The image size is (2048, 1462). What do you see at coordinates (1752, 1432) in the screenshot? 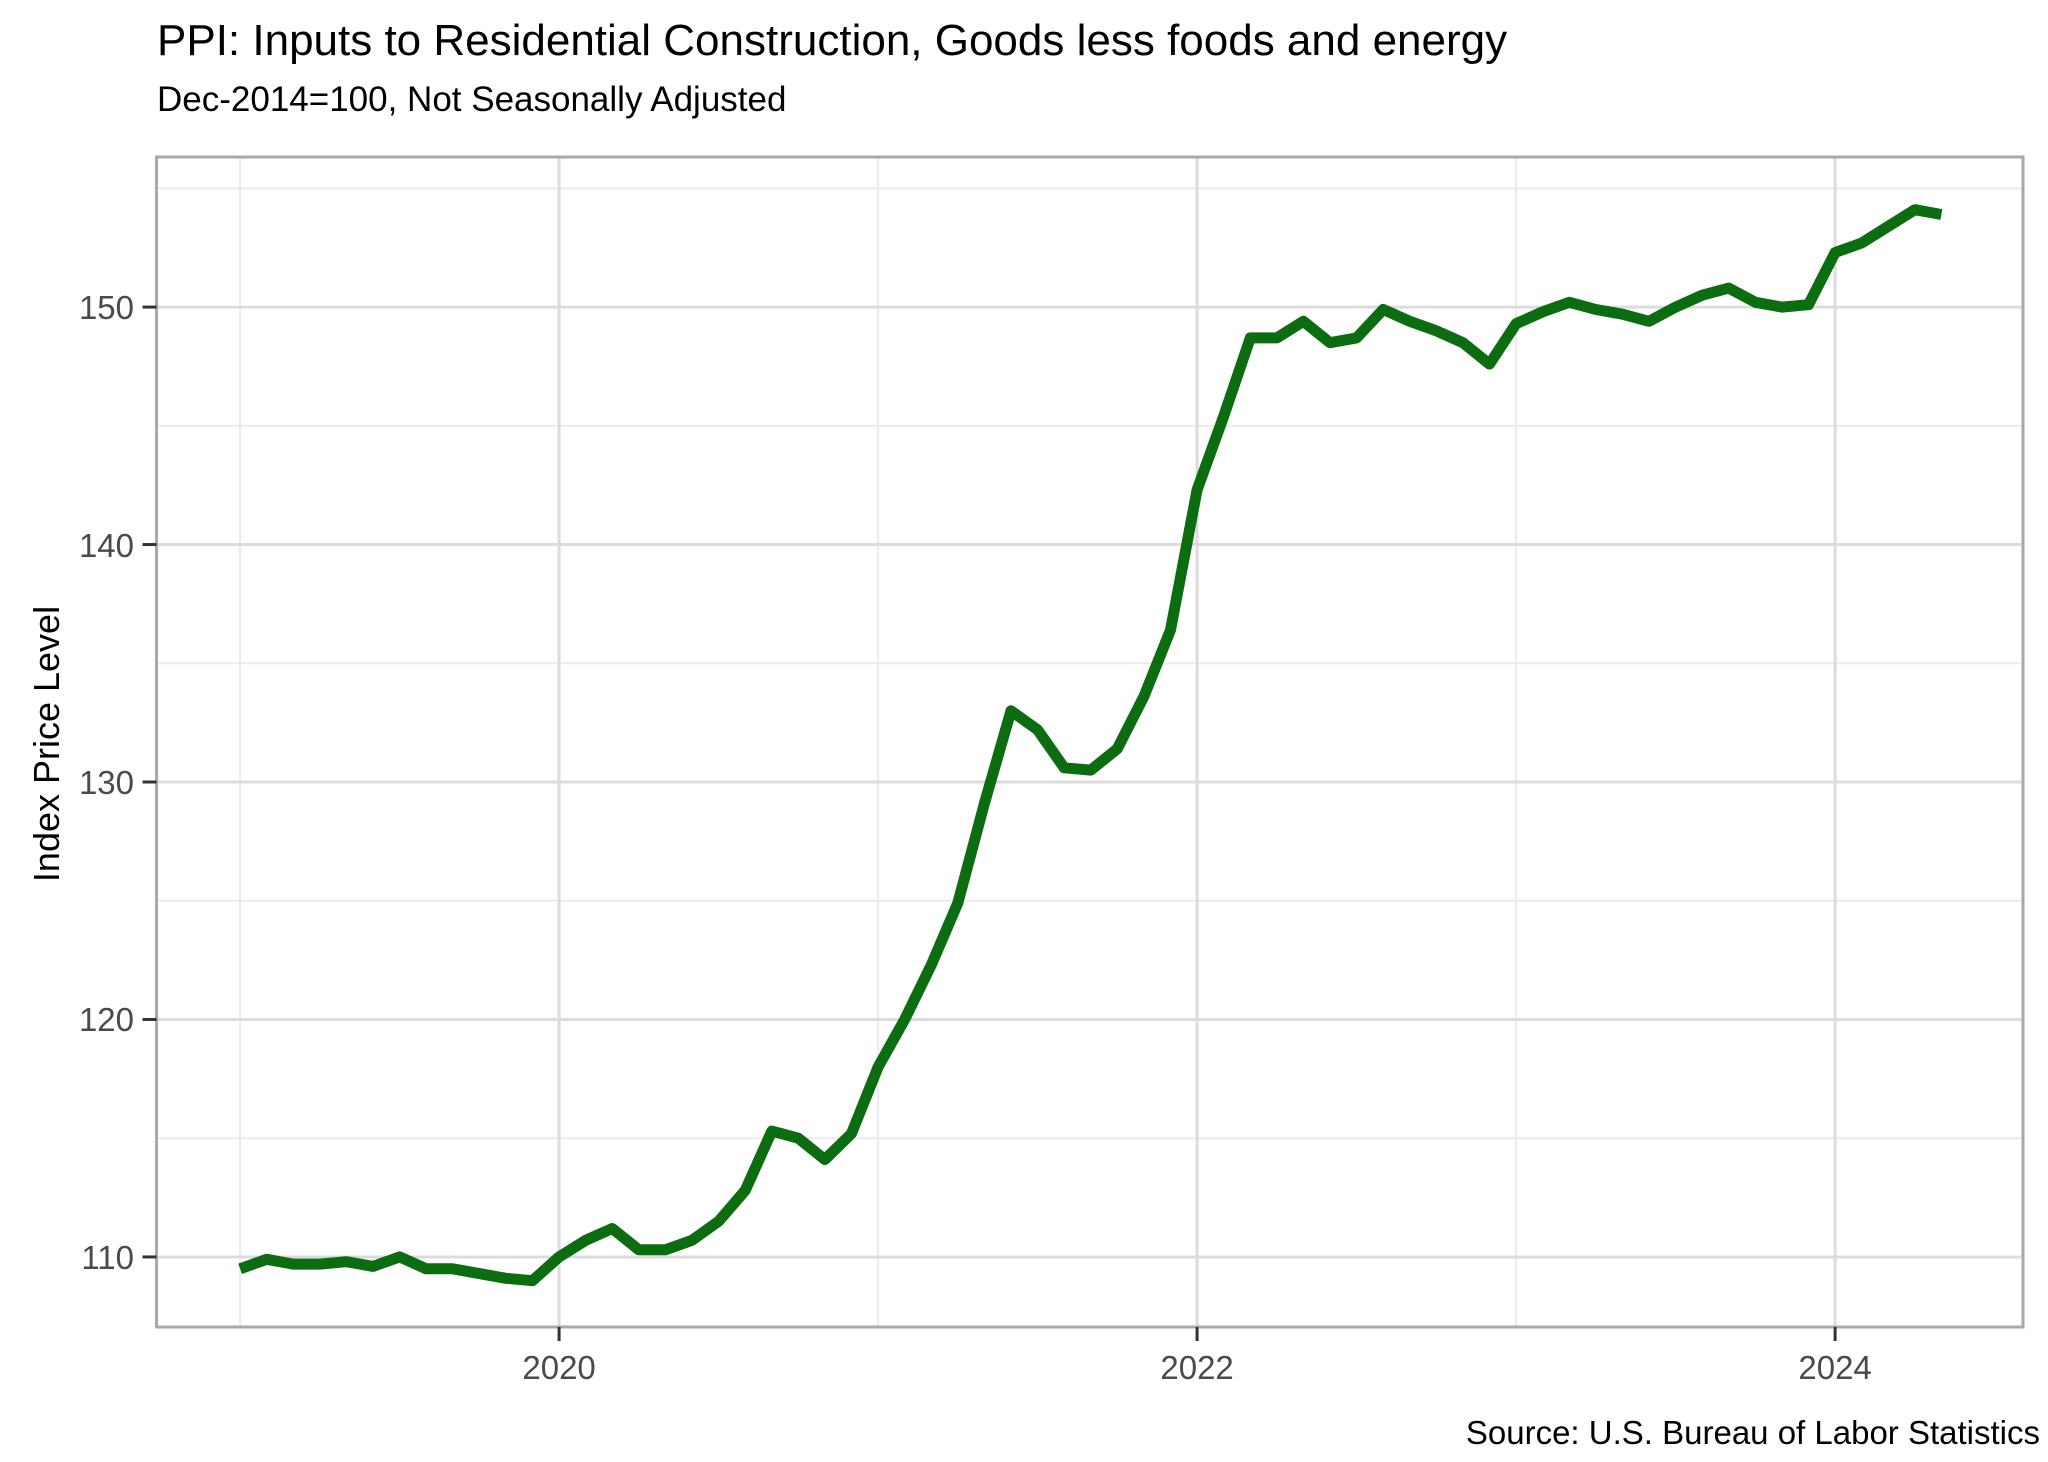
I see `source-note: Source: U.S. Bureau of Labor Statistics` at bounding box center [1752, 1432].